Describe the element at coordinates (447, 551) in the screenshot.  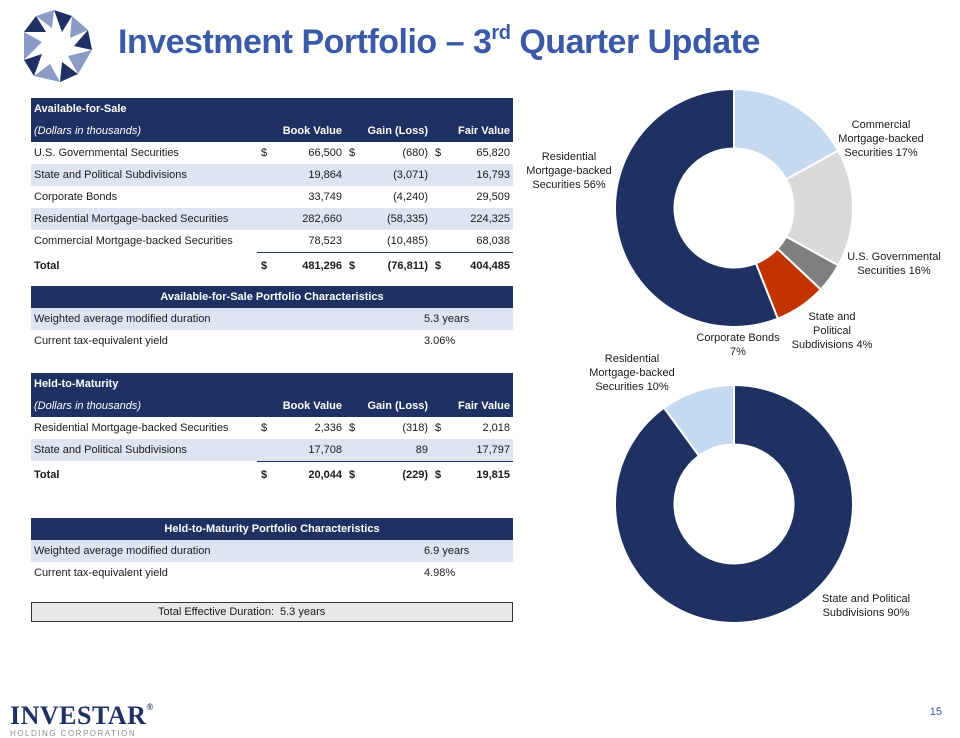
I see `row-value: 6.9 years` at that location.